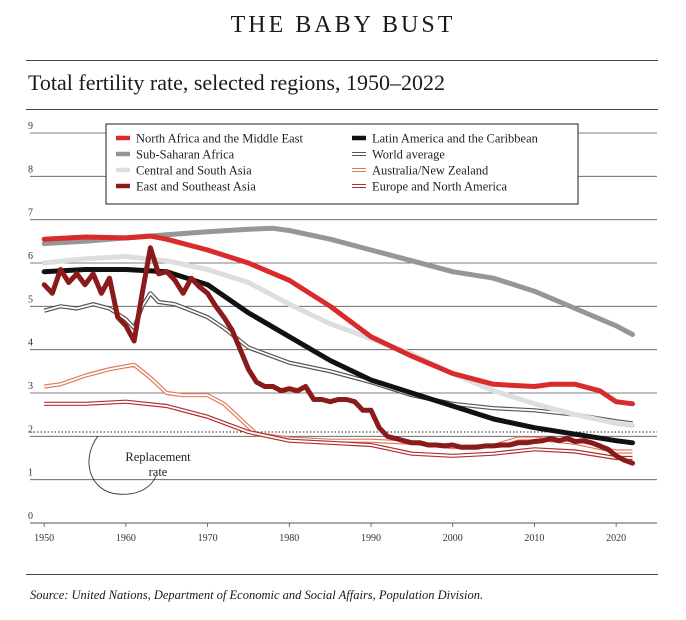 The height and width of the screenshot is (620, 686). I want to click on annotation-text: Replacement, so click(158, 457).